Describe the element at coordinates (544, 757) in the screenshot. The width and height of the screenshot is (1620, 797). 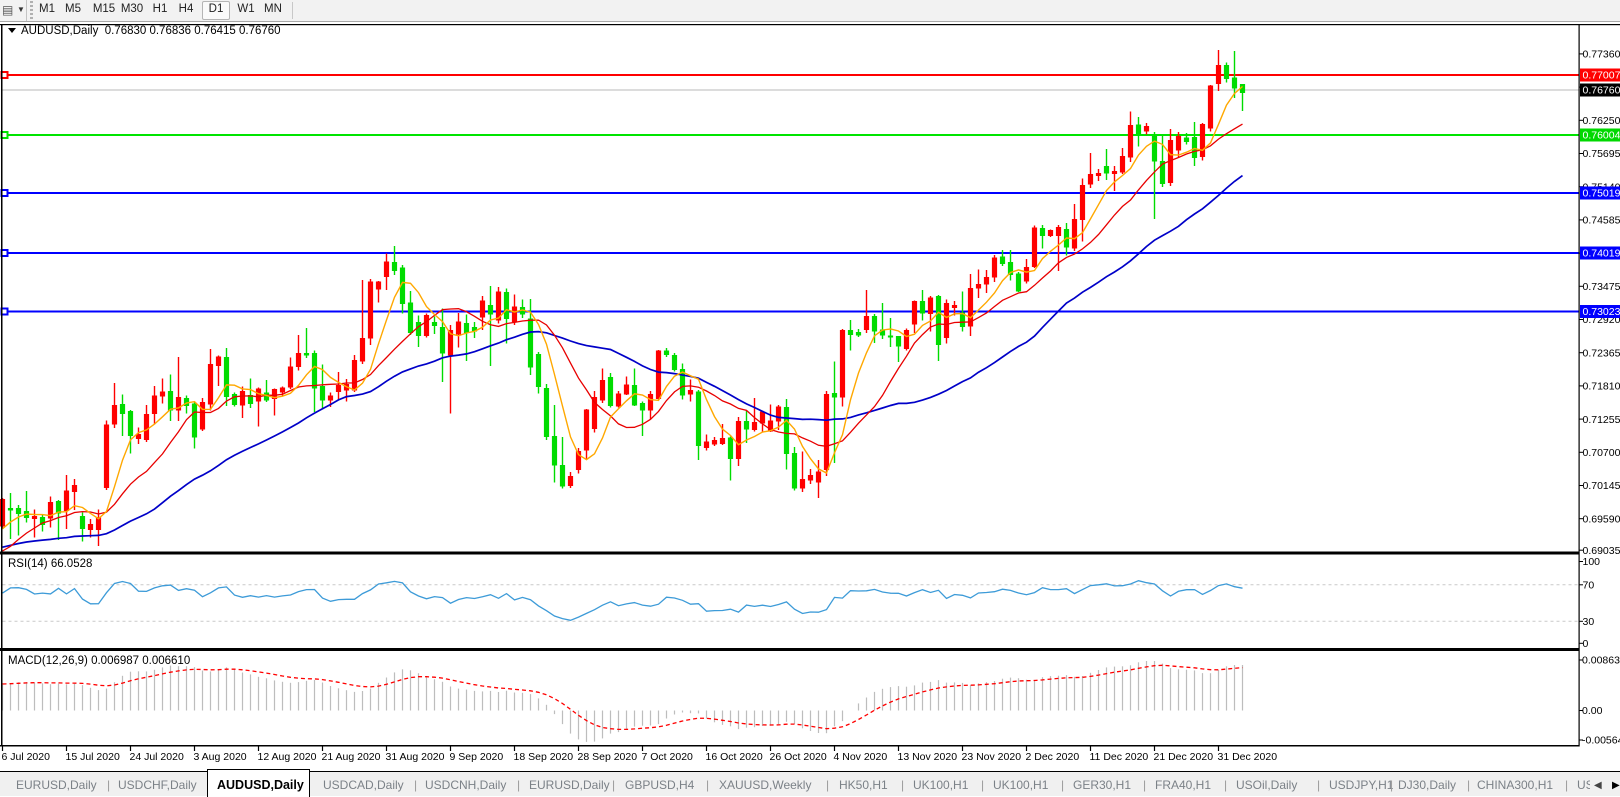
I see `svg-text: 18 Sep 2020` at that location.